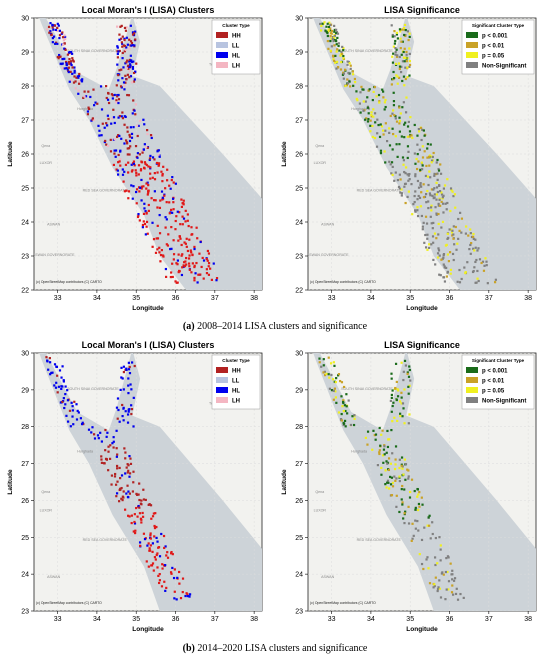  Describe the element at coordinates (58, 619) in the screenshot. I see `x-tick-label: 33` at that location.